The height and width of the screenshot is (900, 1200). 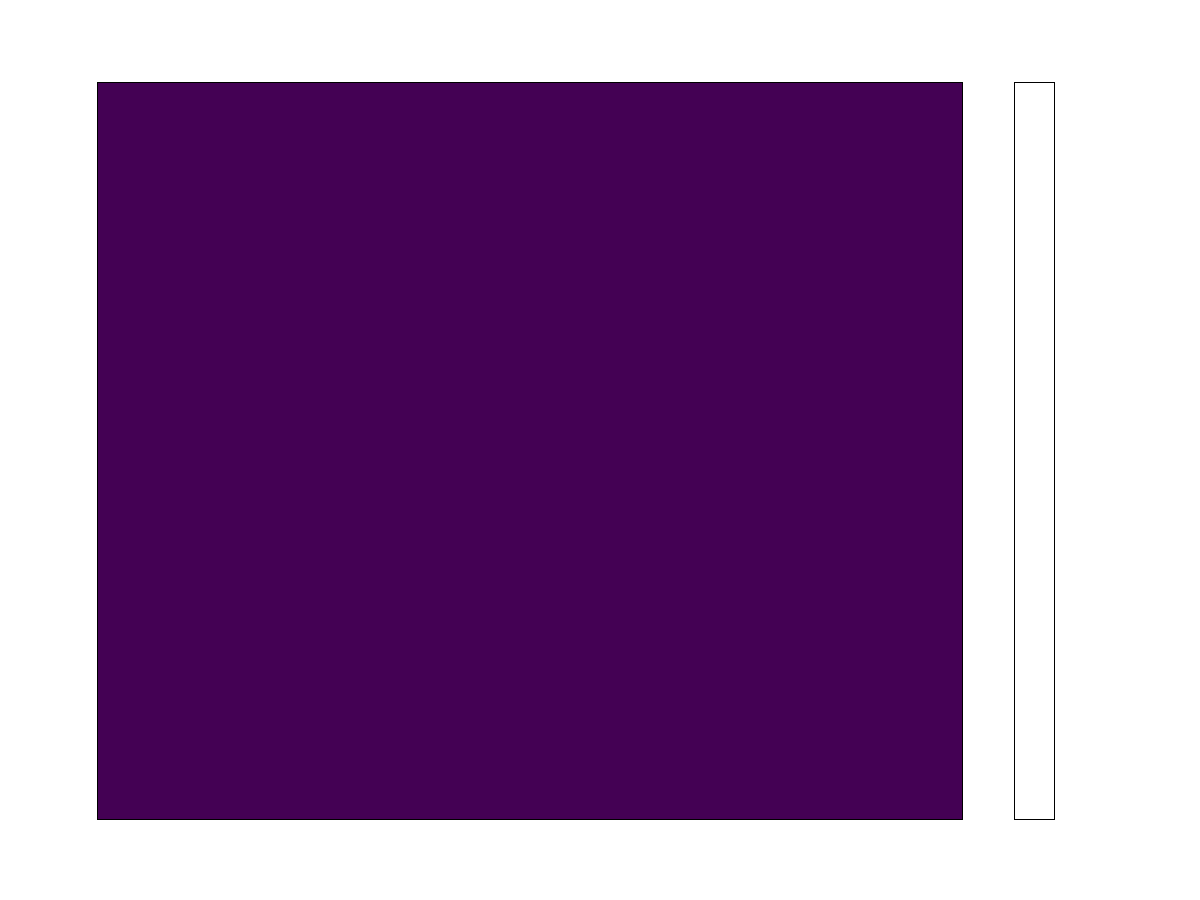 I want to click on y-axis-label, so click(x=23, y=450).